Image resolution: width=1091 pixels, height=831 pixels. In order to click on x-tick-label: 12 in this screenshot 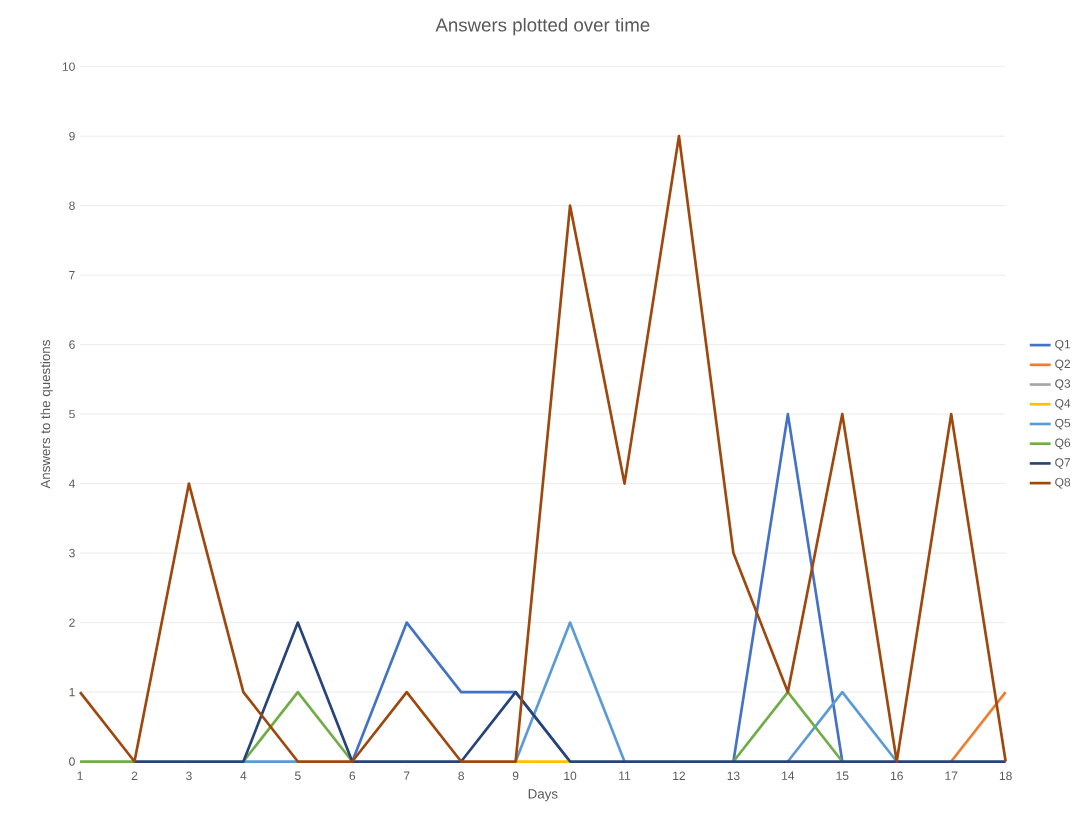, I will do `click(679, 776)`.